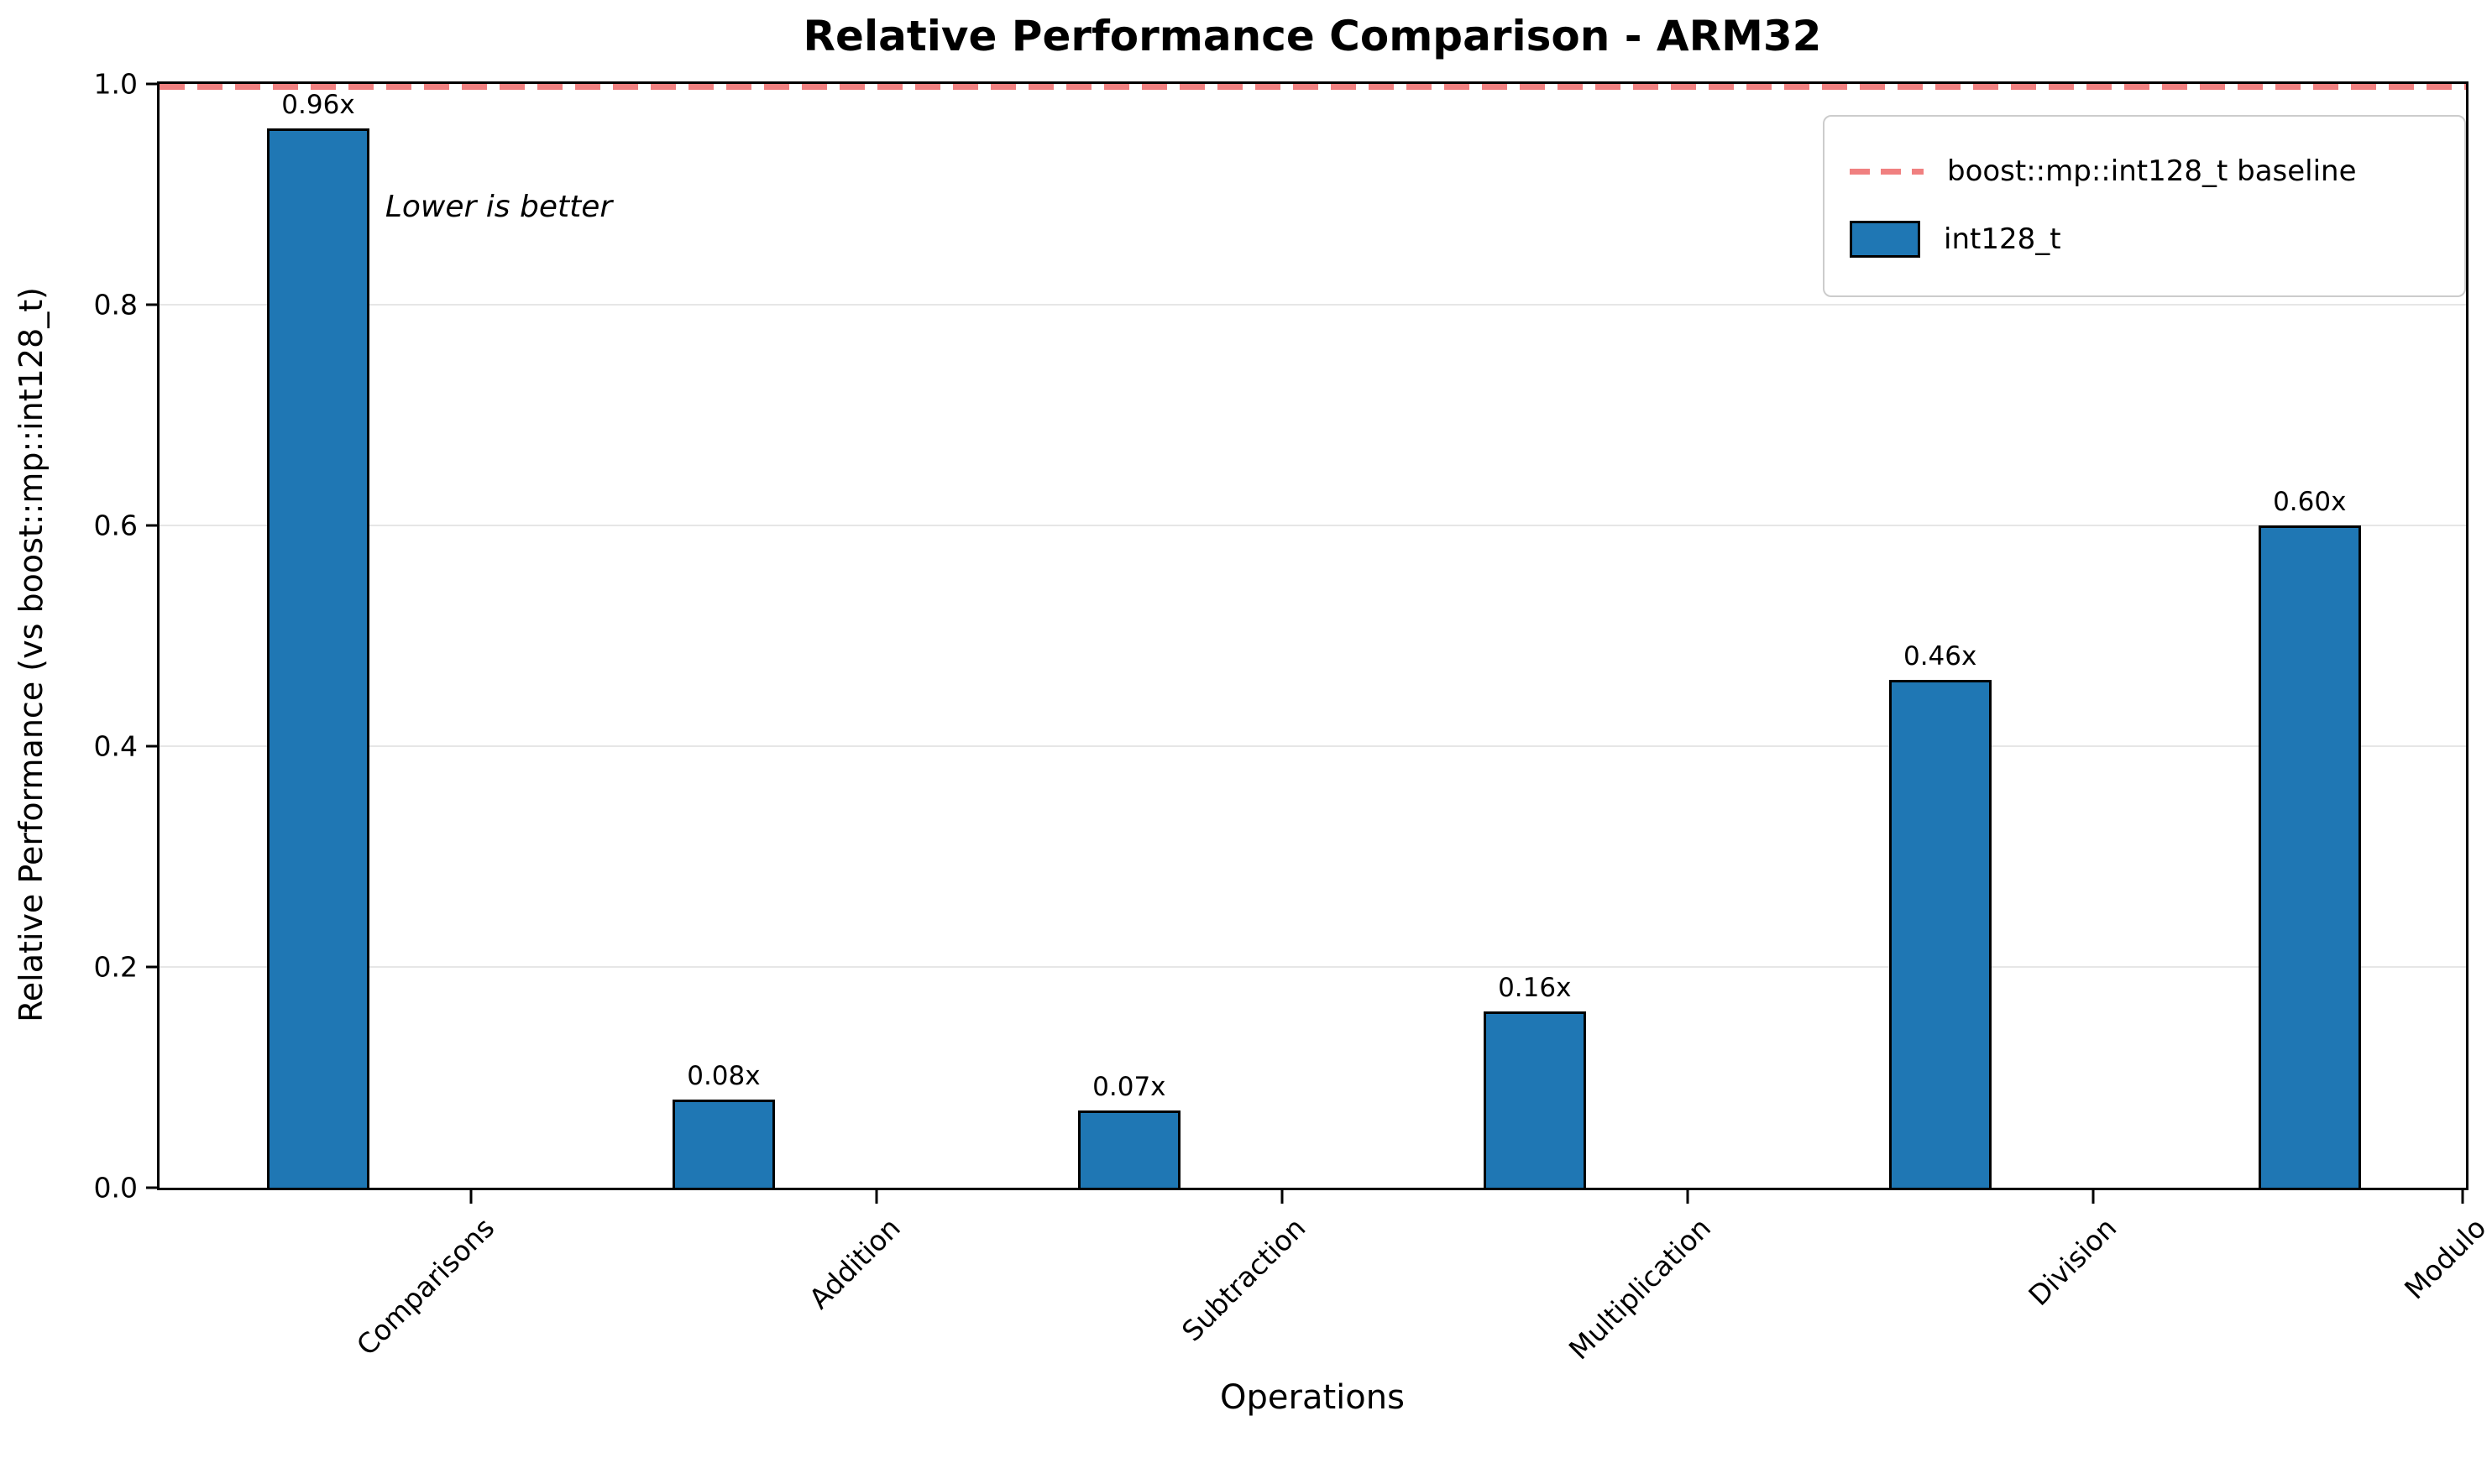  I want to click on bar-value-label-division: 0.46x, so click(1940, 656).